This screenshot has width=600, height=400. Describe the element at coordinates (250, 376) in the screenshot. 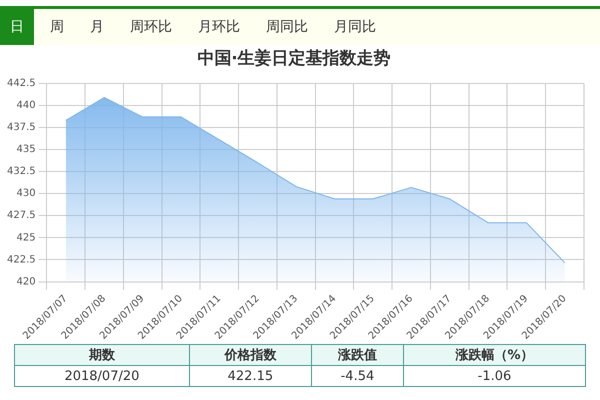

I see `text: 422.15` at that location.